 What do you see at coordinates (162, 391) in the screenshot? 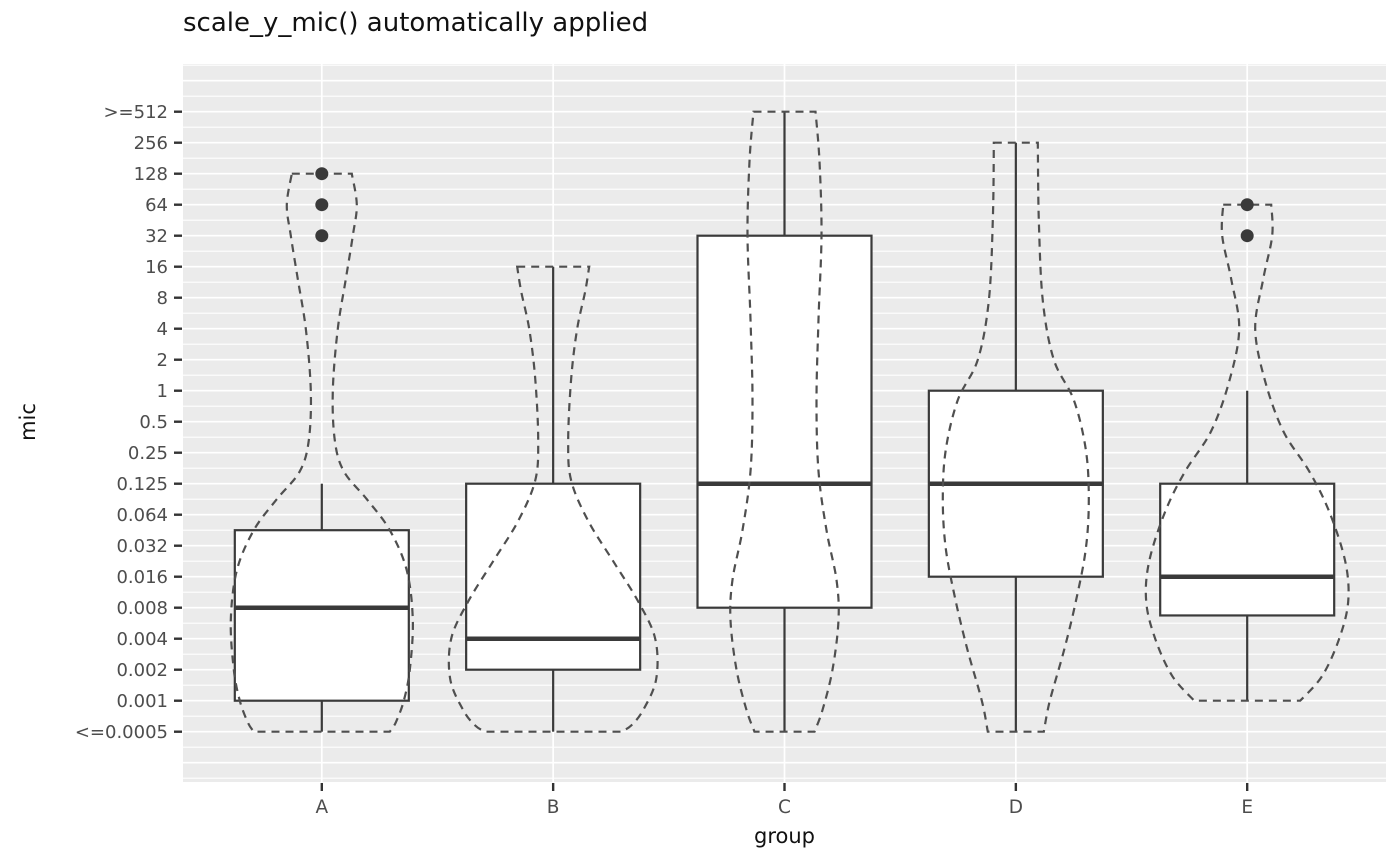
I see `y-tick-label: 1` at bounding box center [162, 391].